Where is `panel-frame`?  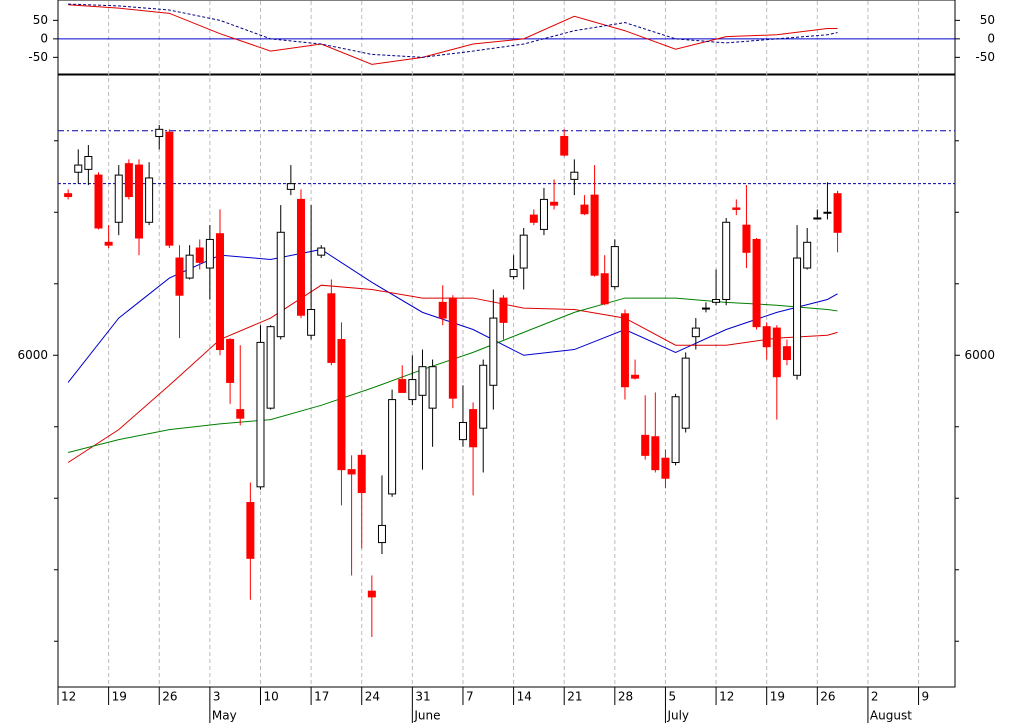
panel-frame is located at coordinates (506, 37).